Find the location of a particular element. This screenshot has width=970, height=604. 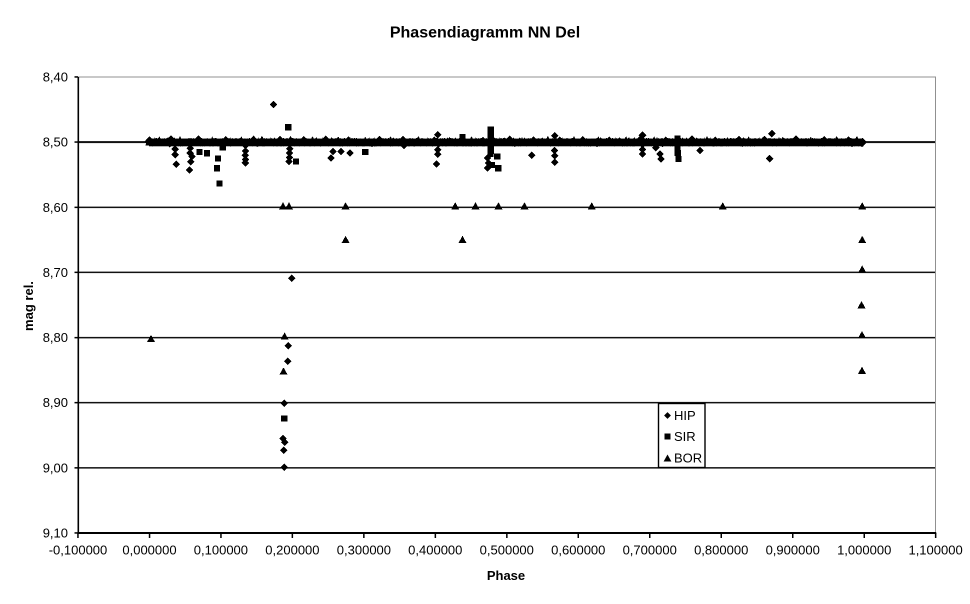

svg-text: 0,900000 is located at coordinates (793, 550).